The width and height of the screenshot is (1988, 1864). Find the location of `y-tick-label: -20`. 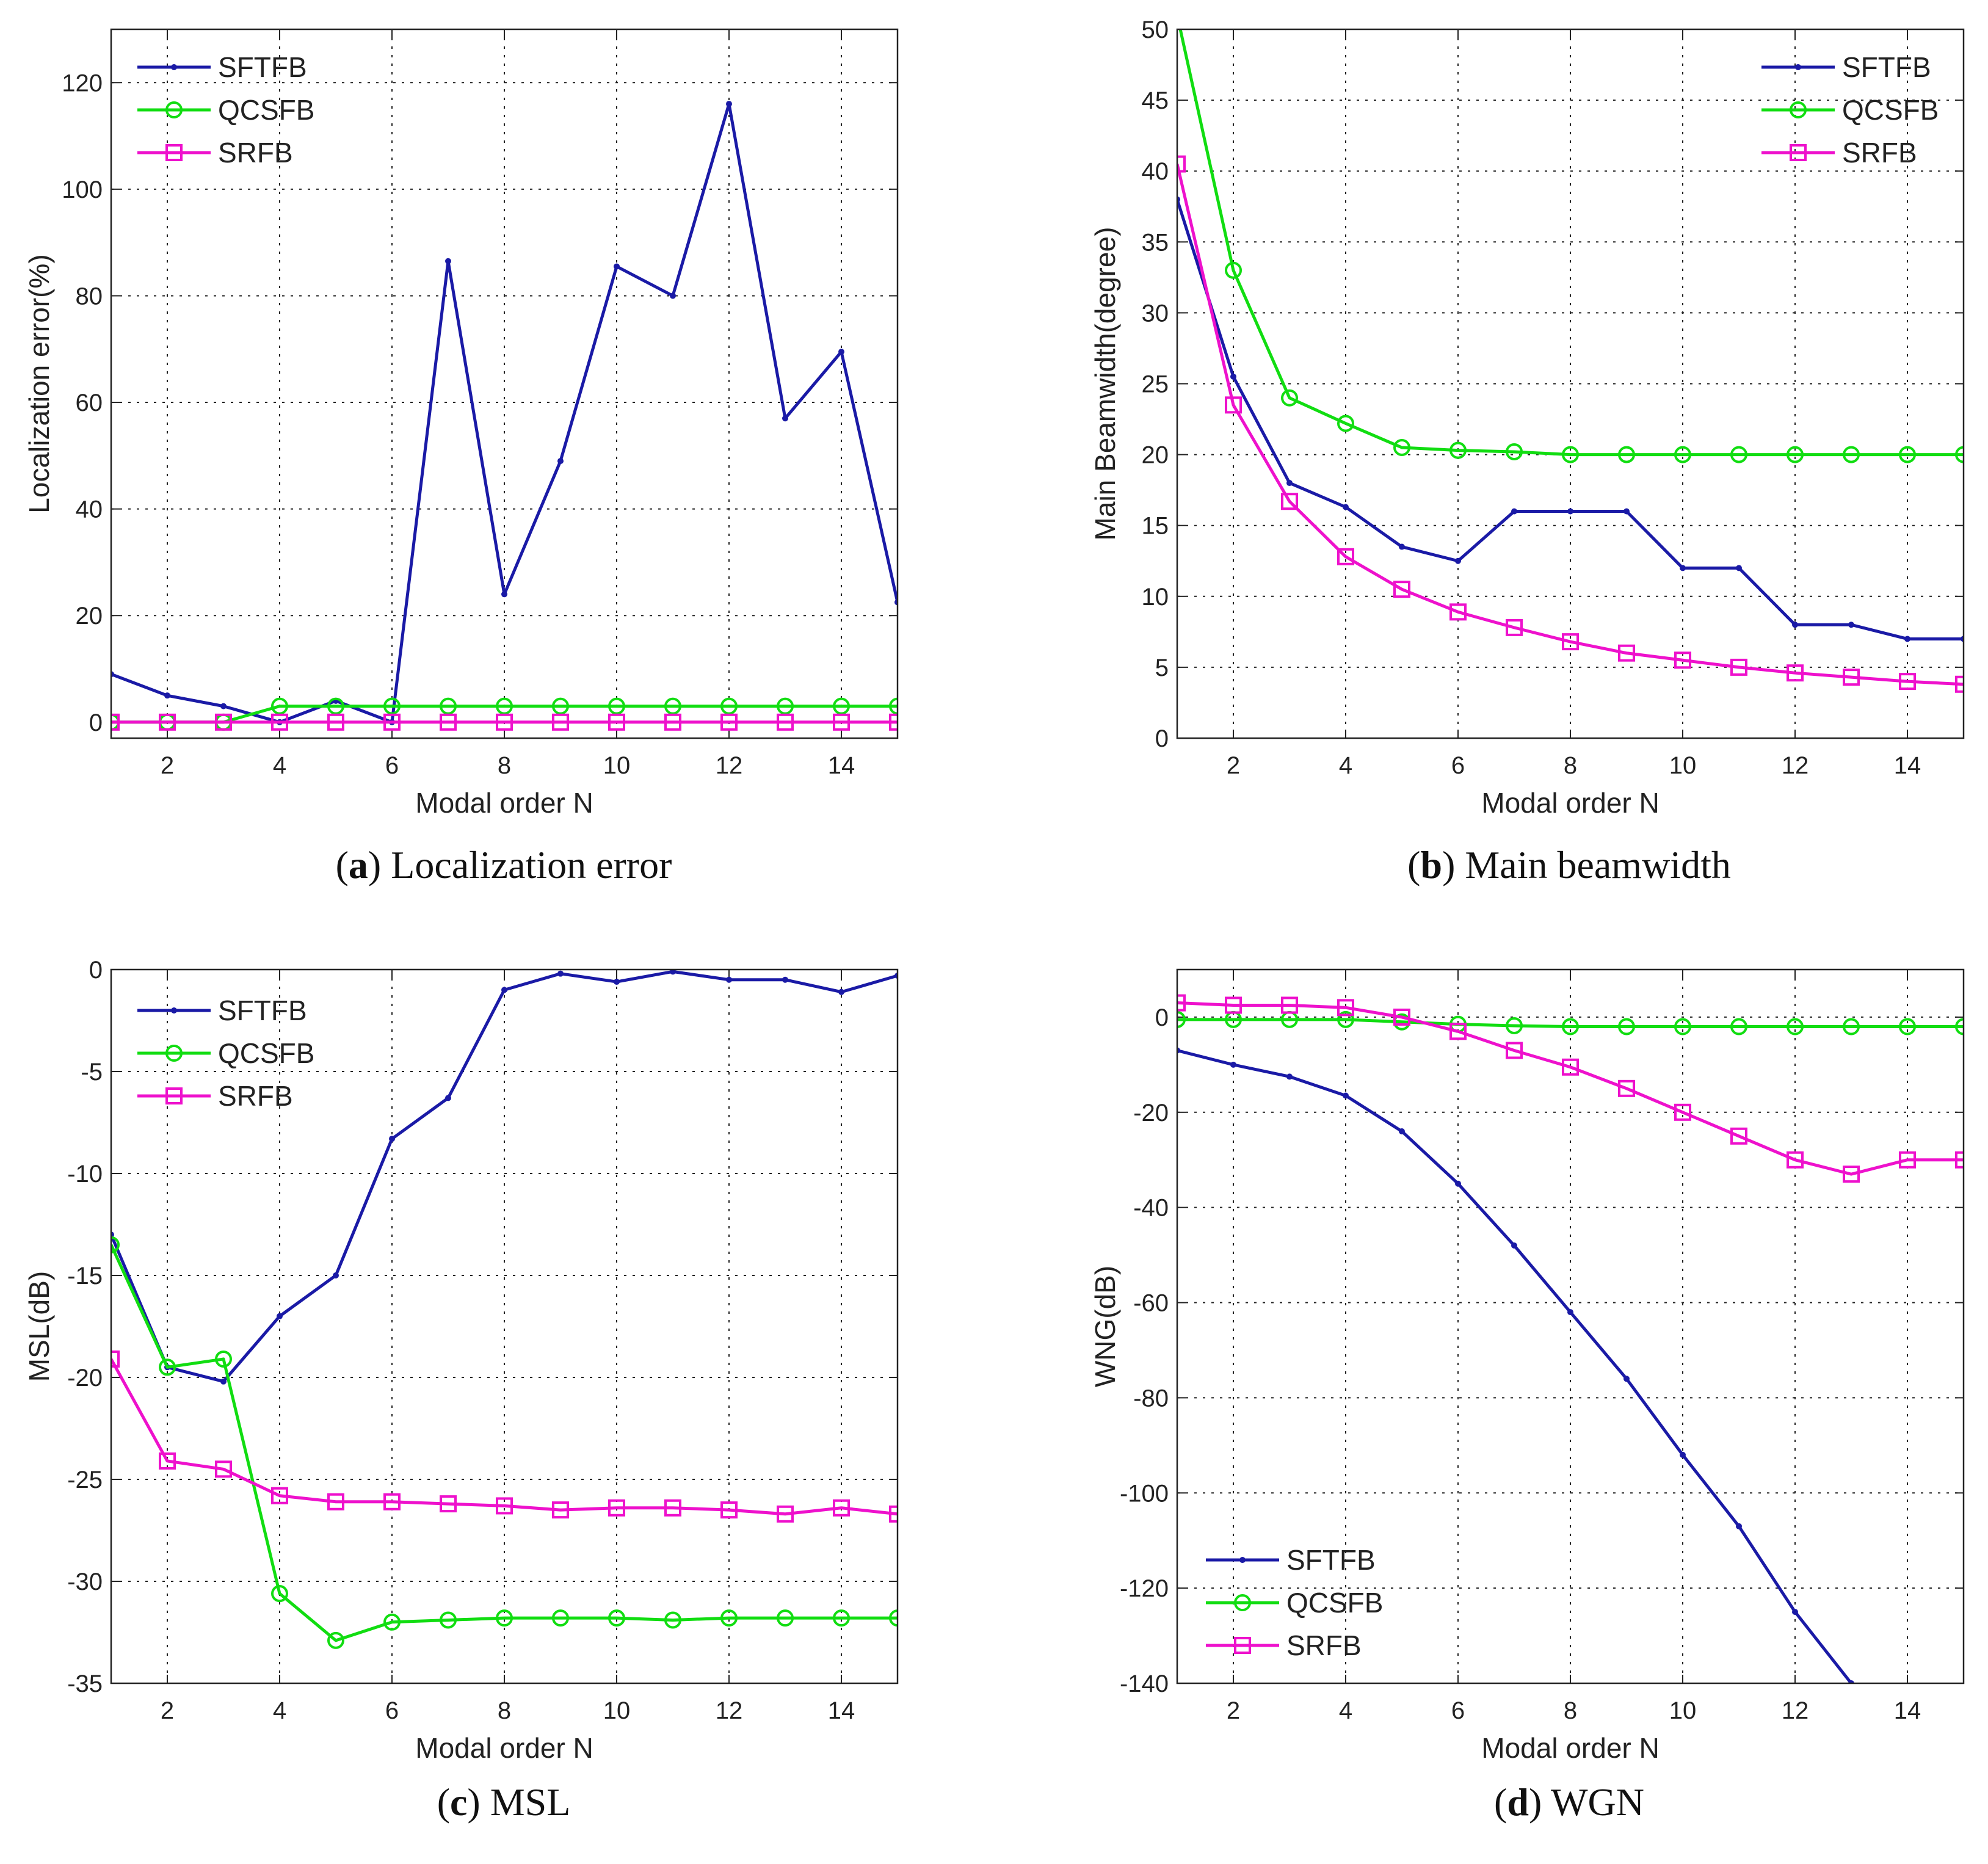

y-tick-label: -20 is located at coordinates (1151, 1113).